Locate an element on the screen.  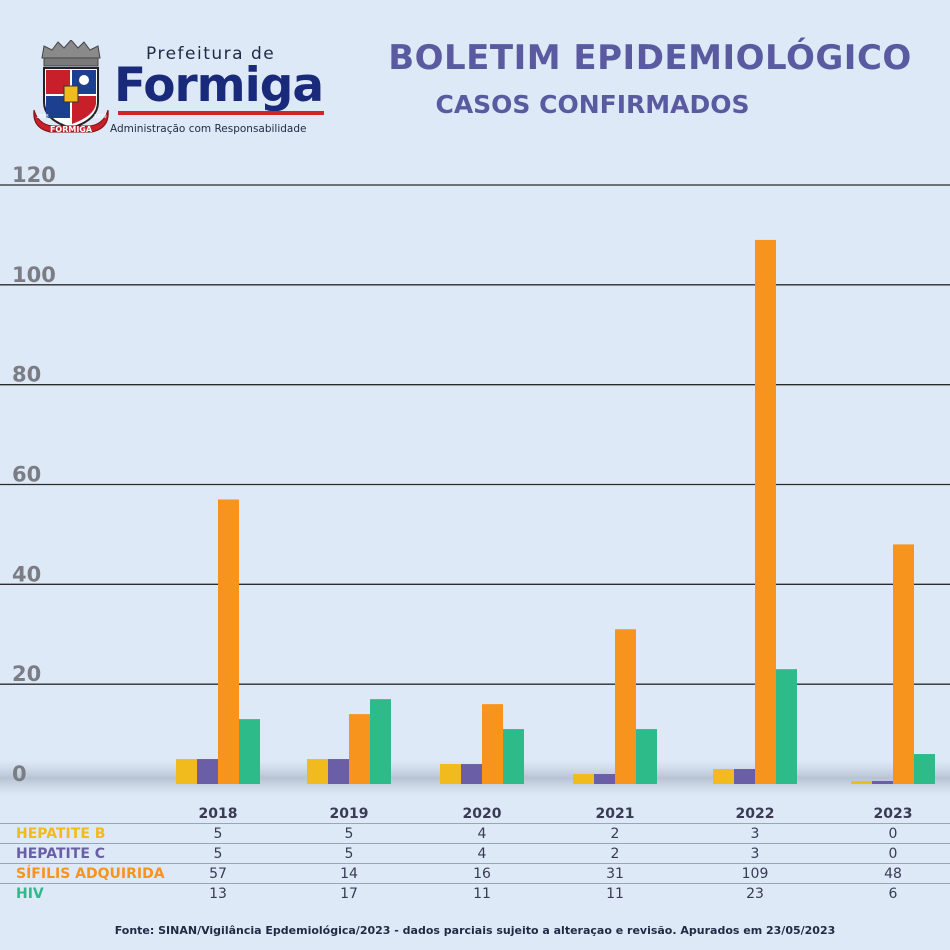
data-label-hiv-2018: 13 is located at coordinates (218, 894).